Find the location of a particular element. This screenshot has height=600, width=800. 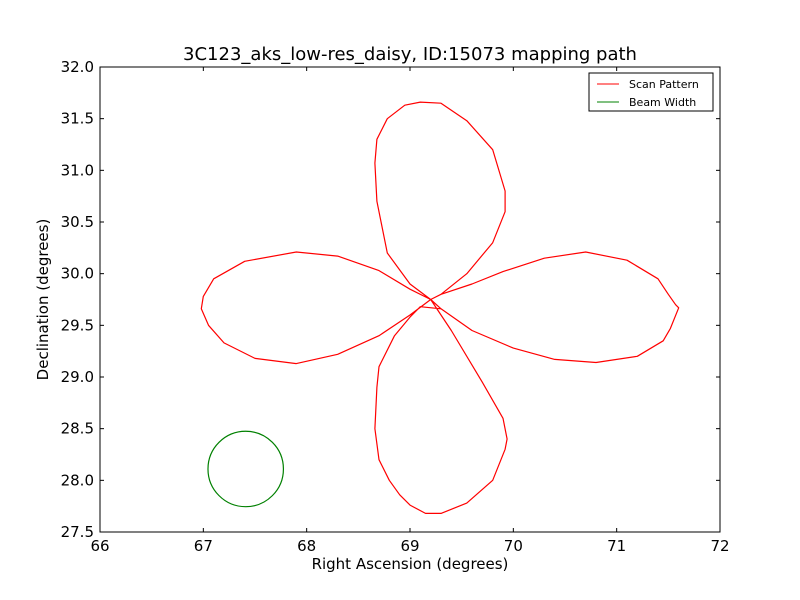

x-tick-label: 69 is located at coordinates (409, 546).